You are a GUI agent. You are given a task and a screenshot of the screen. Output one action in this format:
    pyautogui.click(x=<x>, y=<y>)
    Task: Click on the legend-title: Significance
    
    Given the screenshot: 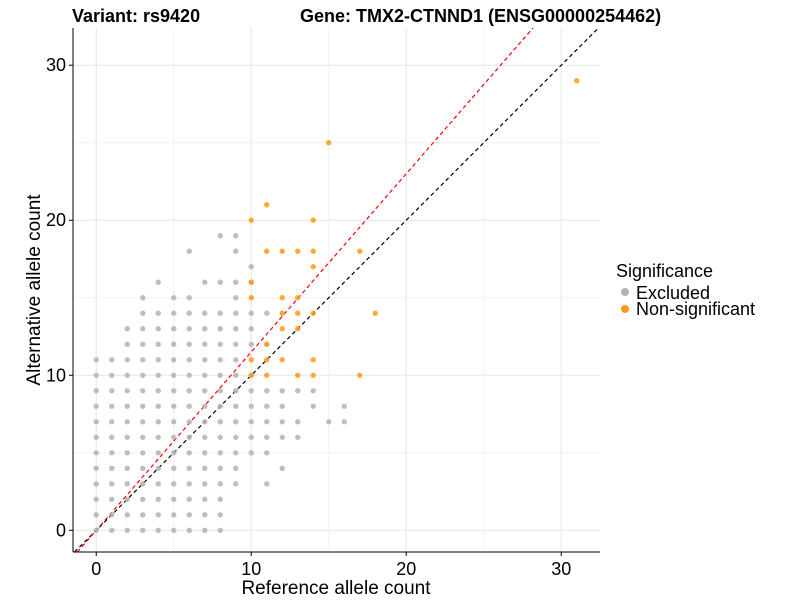 What is the action you would take?
    pyautogui.click(x=664, y=271)
    